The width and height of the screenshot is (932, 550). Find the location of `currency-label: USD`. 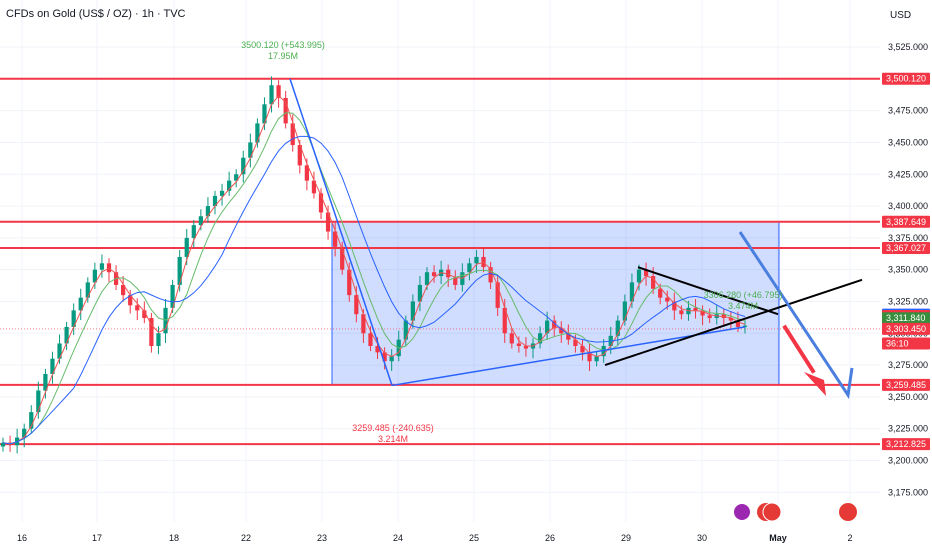

currency-label: USD is located at coordinates (901, 15).